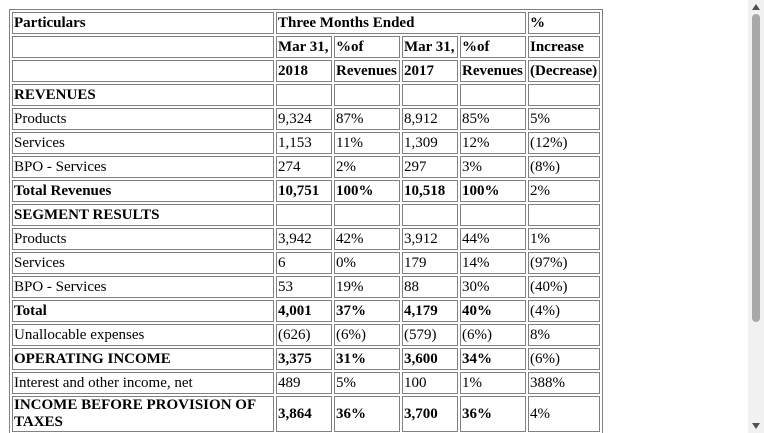  I want to click on value-cell: 1,309, so click(430, 143).